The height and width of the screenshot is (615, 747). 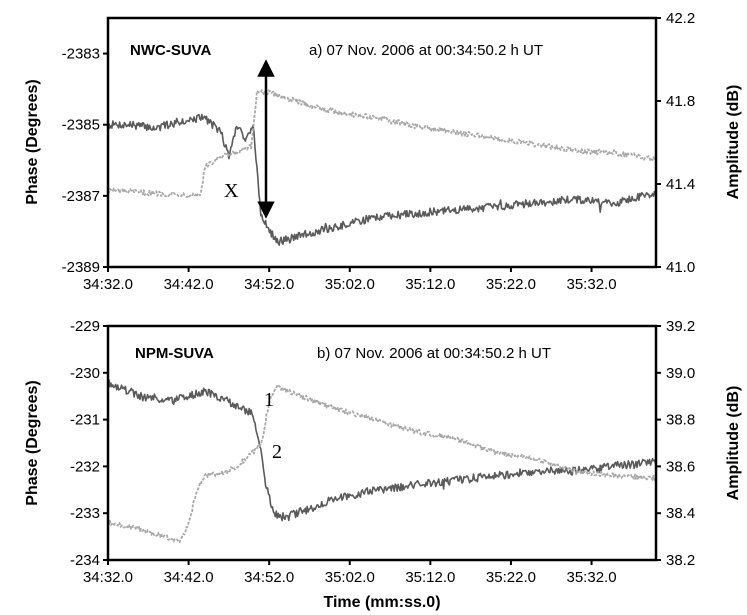 What do you see at coordinates (269, 577) in the screenshot?
I see `panel-b-x-tick-label: 34:52.0` at bounding box center [269, 577].